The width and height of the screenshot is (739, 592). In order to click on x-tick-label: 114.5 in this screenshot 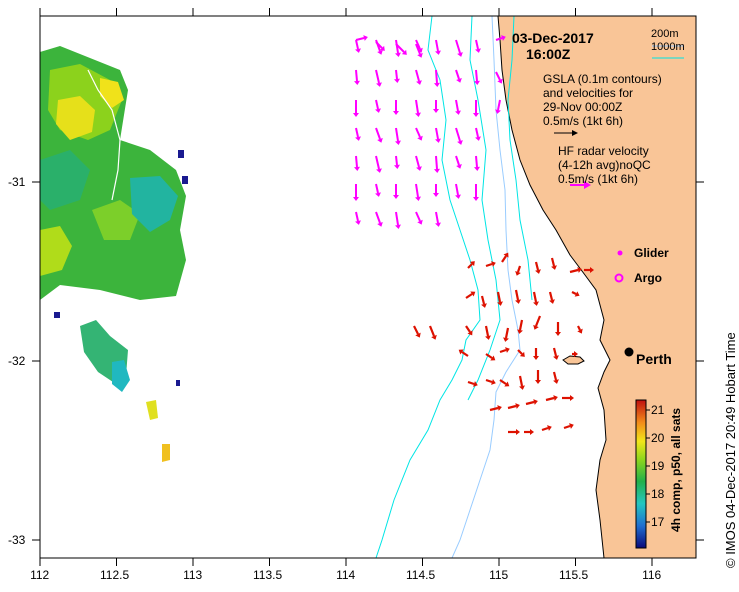, I will do `click(421, 575)`.